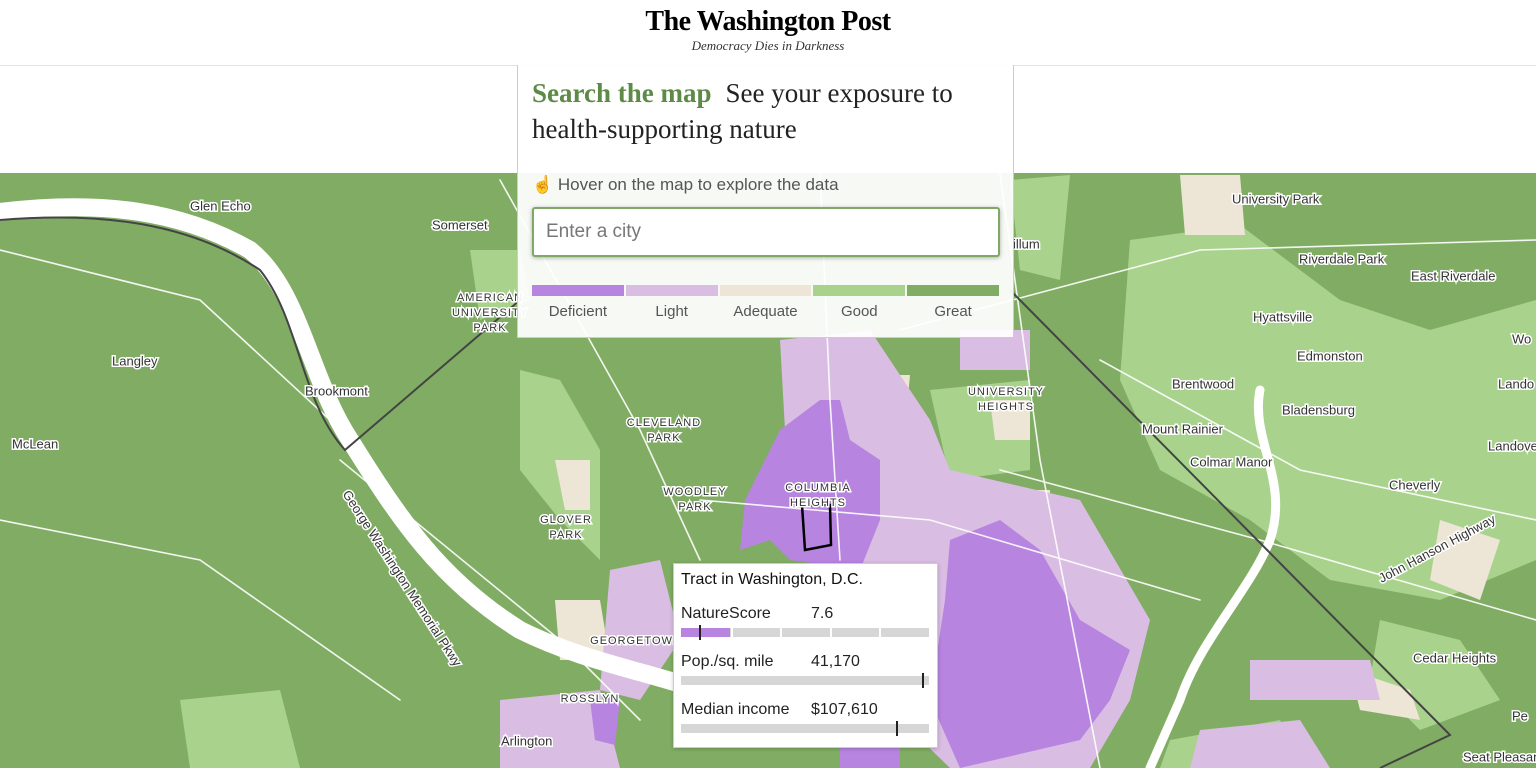 This screenshot has width=1536, height=768. What do you see at coordinates (1183, 428) in the screenshot?
I see `map-label: Mount Rainier` at bounding box center [1183, 428].